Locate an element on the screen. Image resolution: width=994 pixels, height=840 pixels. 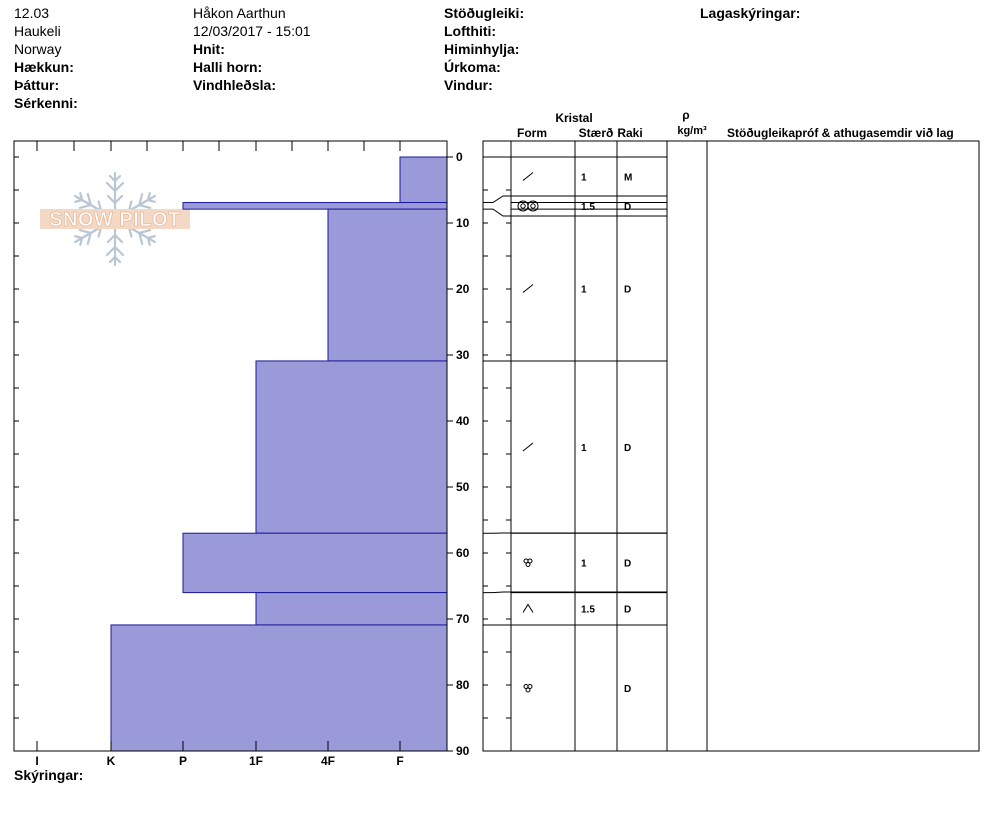
country: Norway is located at coordinates (38, 49).